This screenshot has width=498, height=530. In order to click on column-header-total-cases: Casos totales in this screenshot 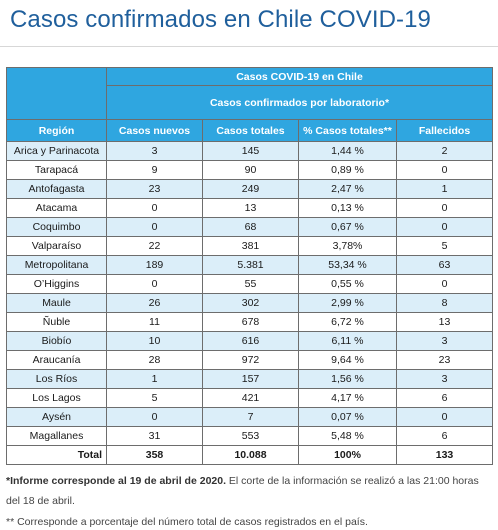, I will do `click(250, 130)`.